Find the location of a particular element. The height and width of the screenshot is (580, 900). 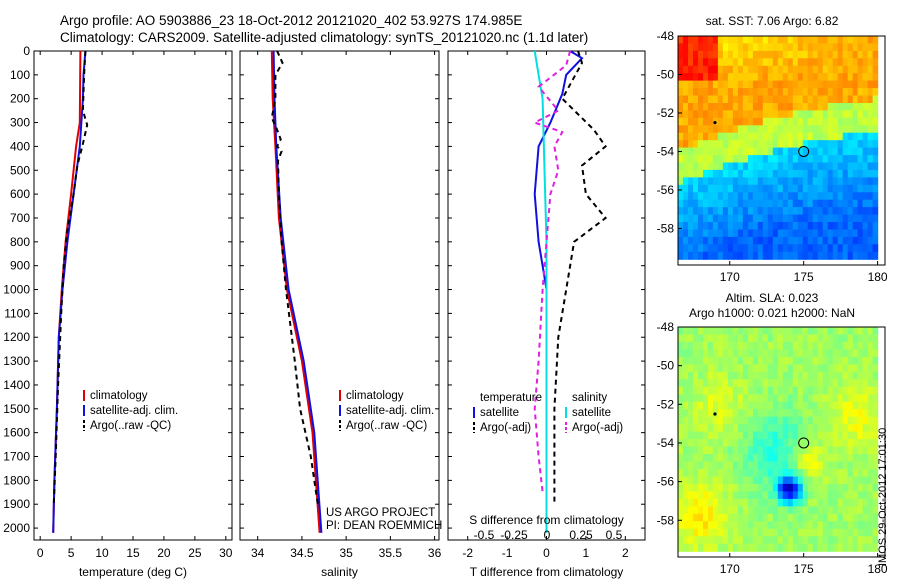

differences-xtick-label: 1 is located at coordinates (586, 553).